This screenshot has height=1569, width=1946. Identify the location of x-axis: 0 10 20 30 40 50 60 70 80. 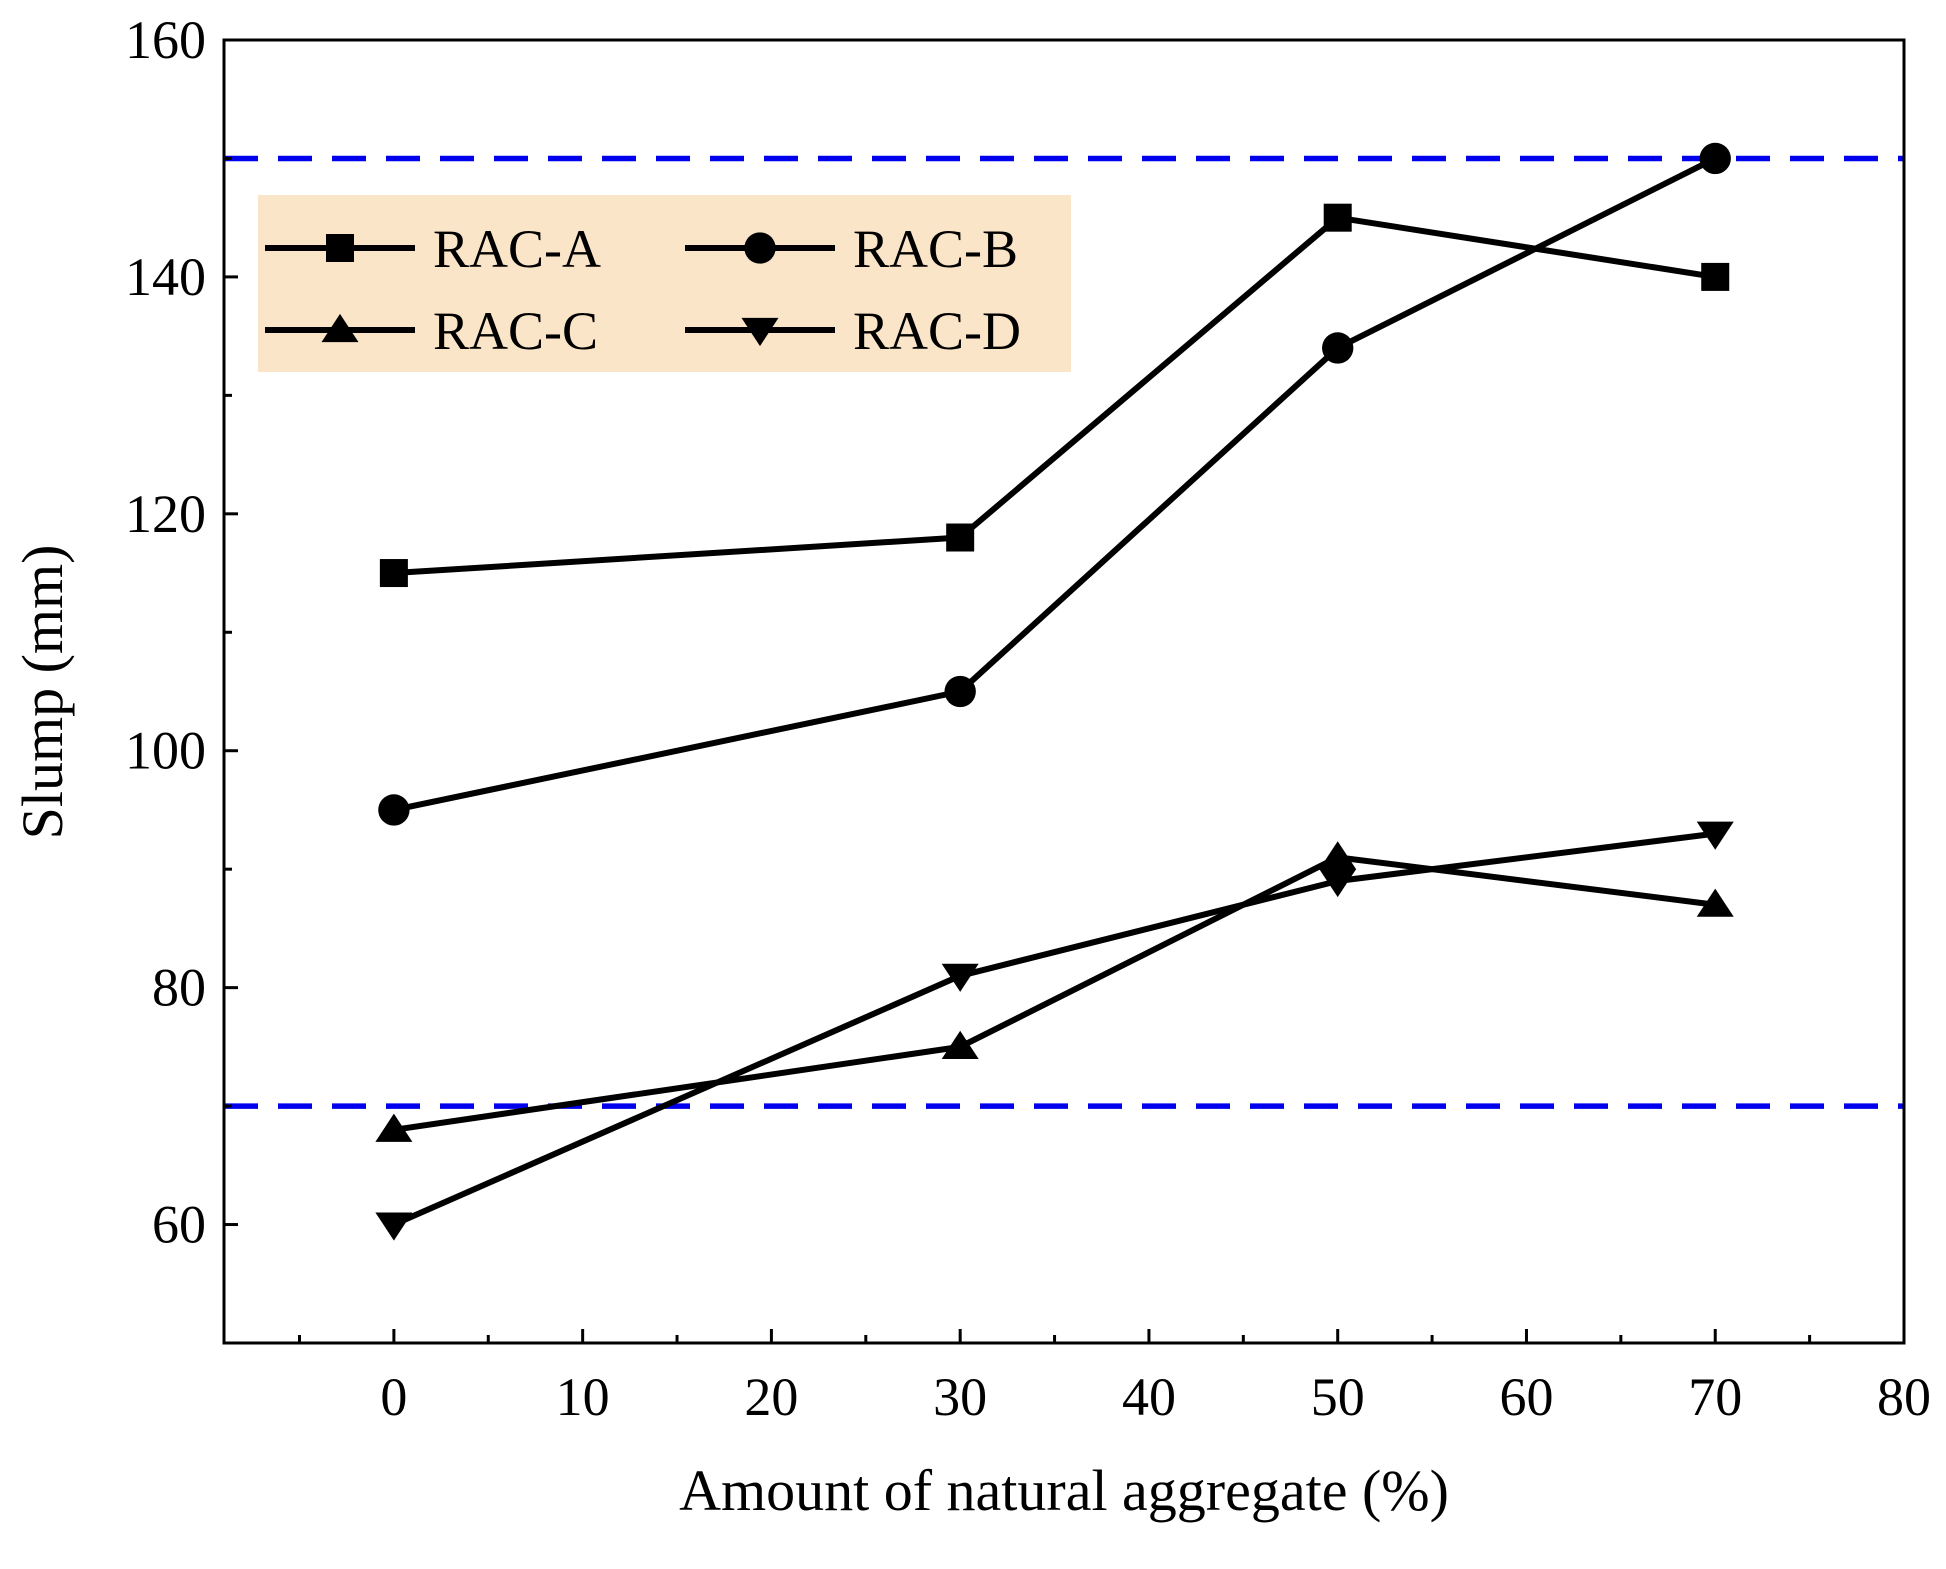
(1114, 1378).